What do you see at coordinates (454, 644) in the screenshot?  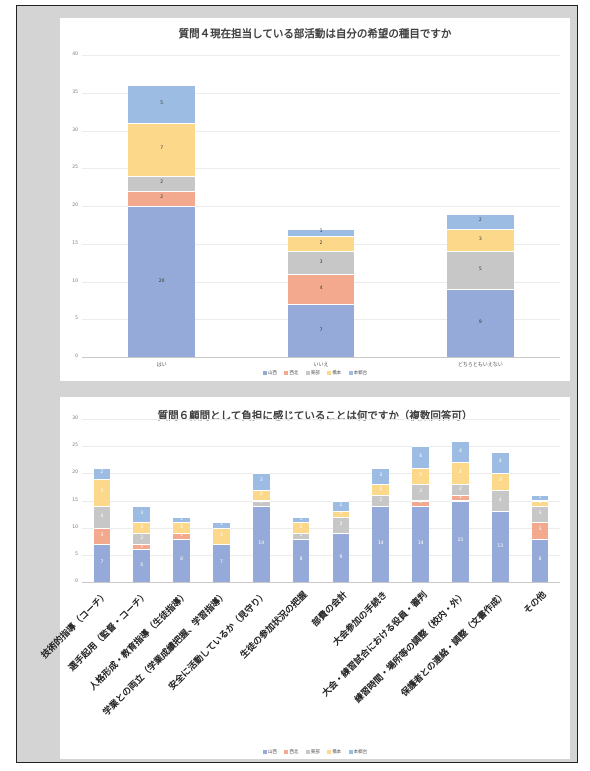 I see `x-category-label: 保護者との連絡・調整（文書作成）` at bounding box center [454, 644].